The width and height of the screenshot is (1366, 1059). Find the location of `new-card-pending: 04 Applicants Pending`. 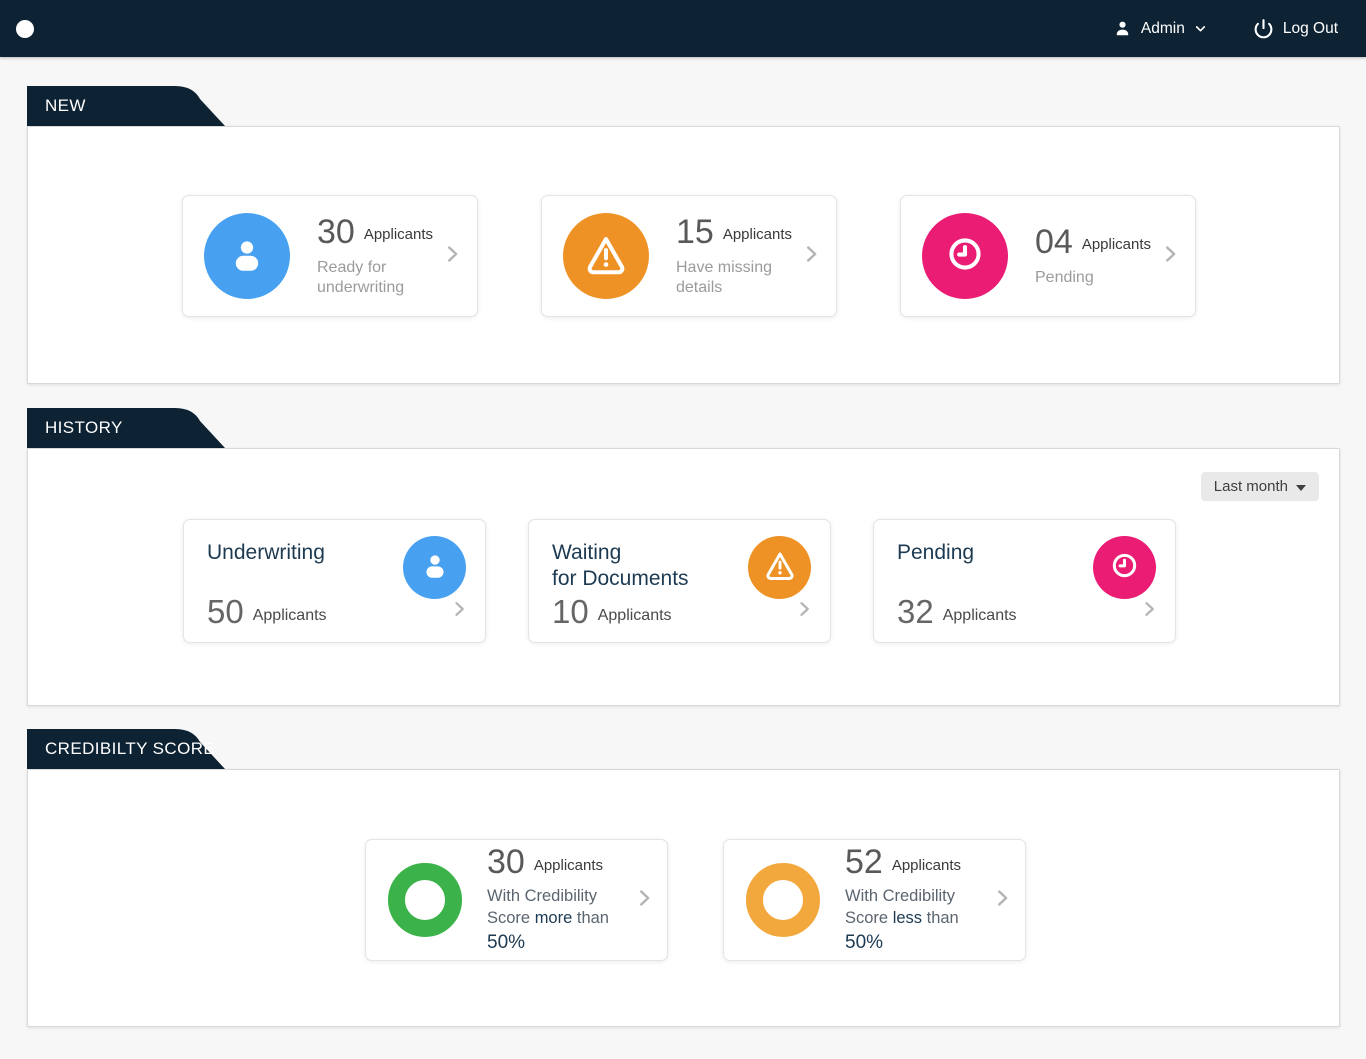

new-card-pending: 04 Applicants Pending is located at coordinates (1048, 256).